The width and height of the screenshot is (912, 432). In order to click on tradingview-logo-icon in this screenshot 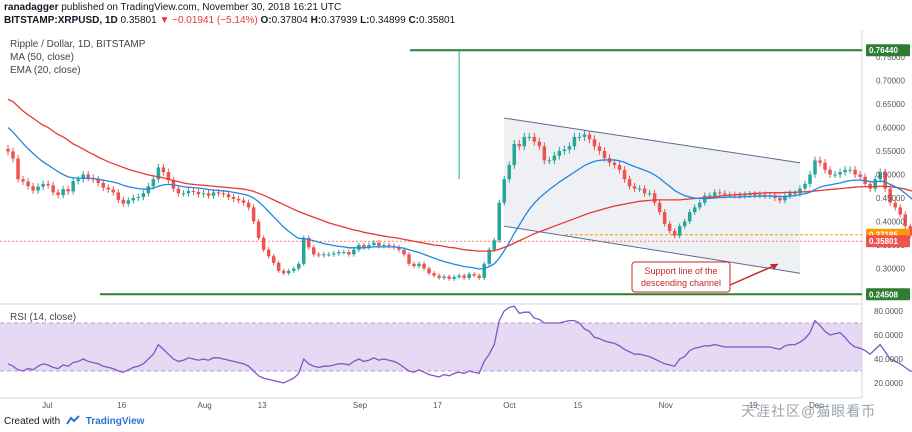, I will do `click(73, 420)`.